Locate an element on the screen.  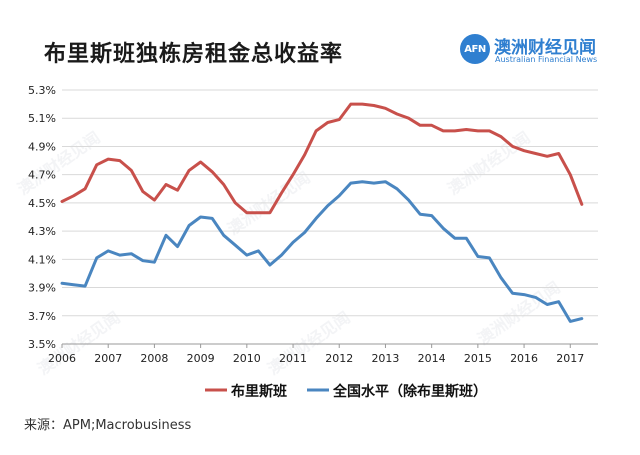
y-tick-label: 3.7% is located at coordinates (42, 316).